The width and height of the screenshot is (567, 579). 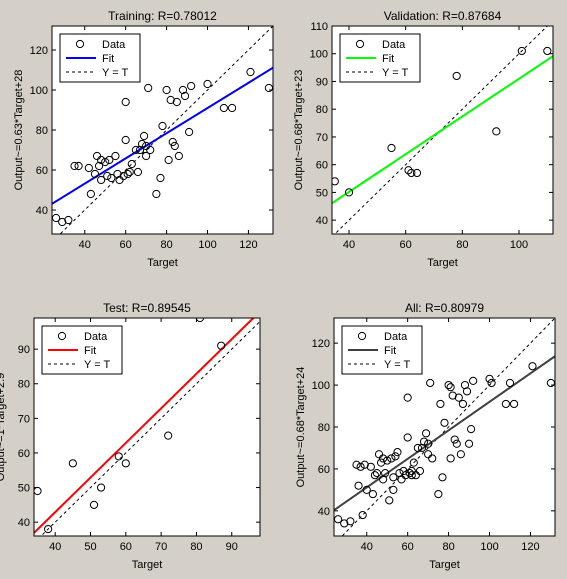 What do you see at coordinates (42, 131) in the screenshot?
I see `y-tick-label: 80` at bounding box center [42, 131].